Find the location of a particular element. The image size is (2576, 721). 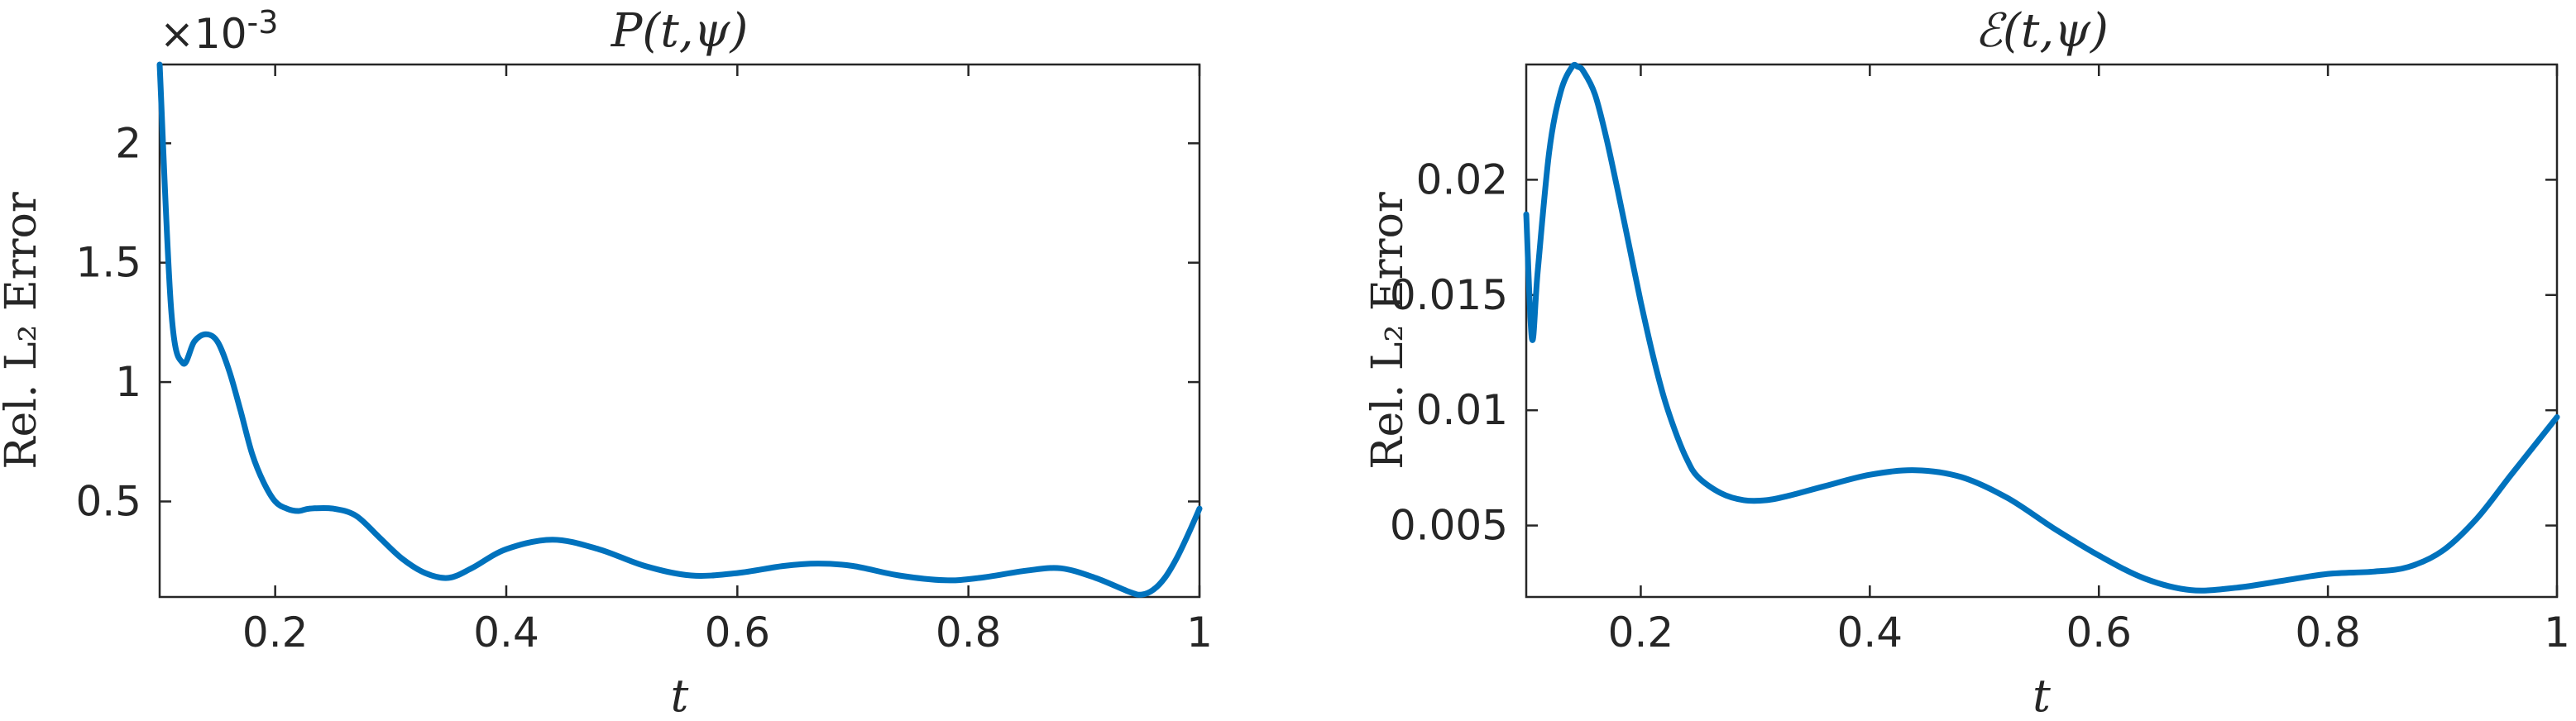

y-tick-label: 0.005 is located at coordinates (1449, 526).